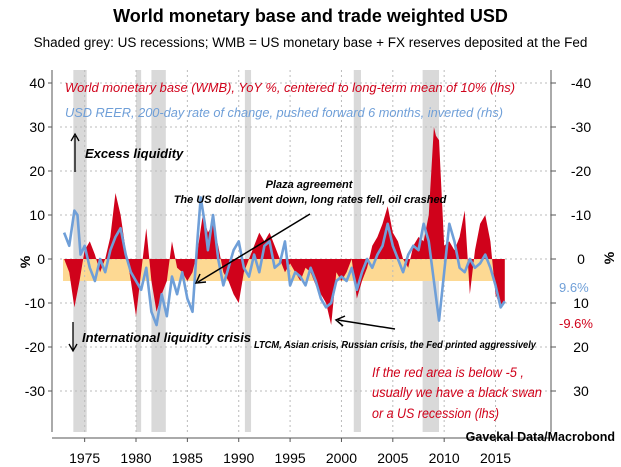  I want to click on y-tick-label-right: 0, so click(581, 259).